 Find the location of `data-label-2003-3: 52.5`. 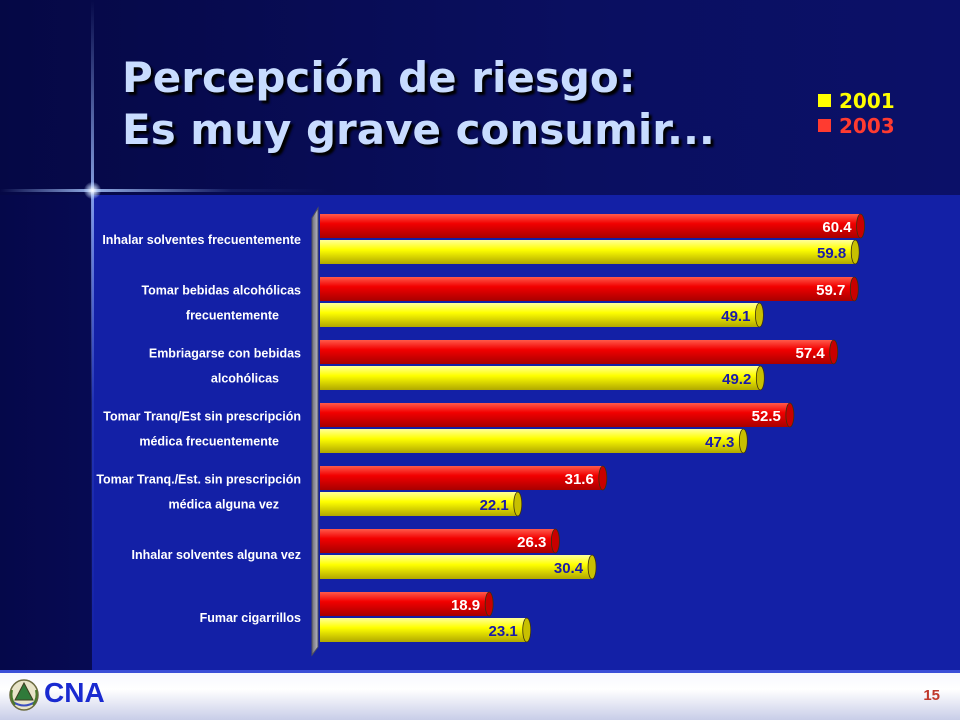

data-label-2003-3: 52.5 is located at coordinates (766, 416).